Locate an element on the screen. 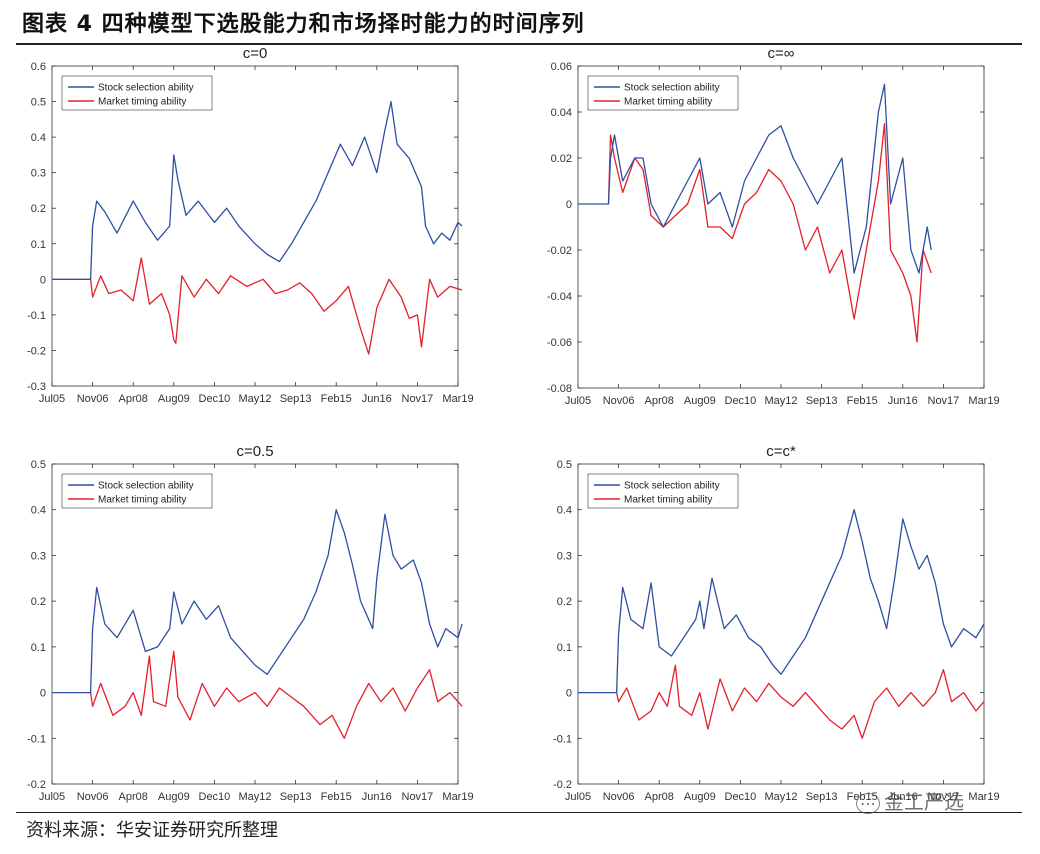  chart-title: c=0 is located at coordinates (255, 53).